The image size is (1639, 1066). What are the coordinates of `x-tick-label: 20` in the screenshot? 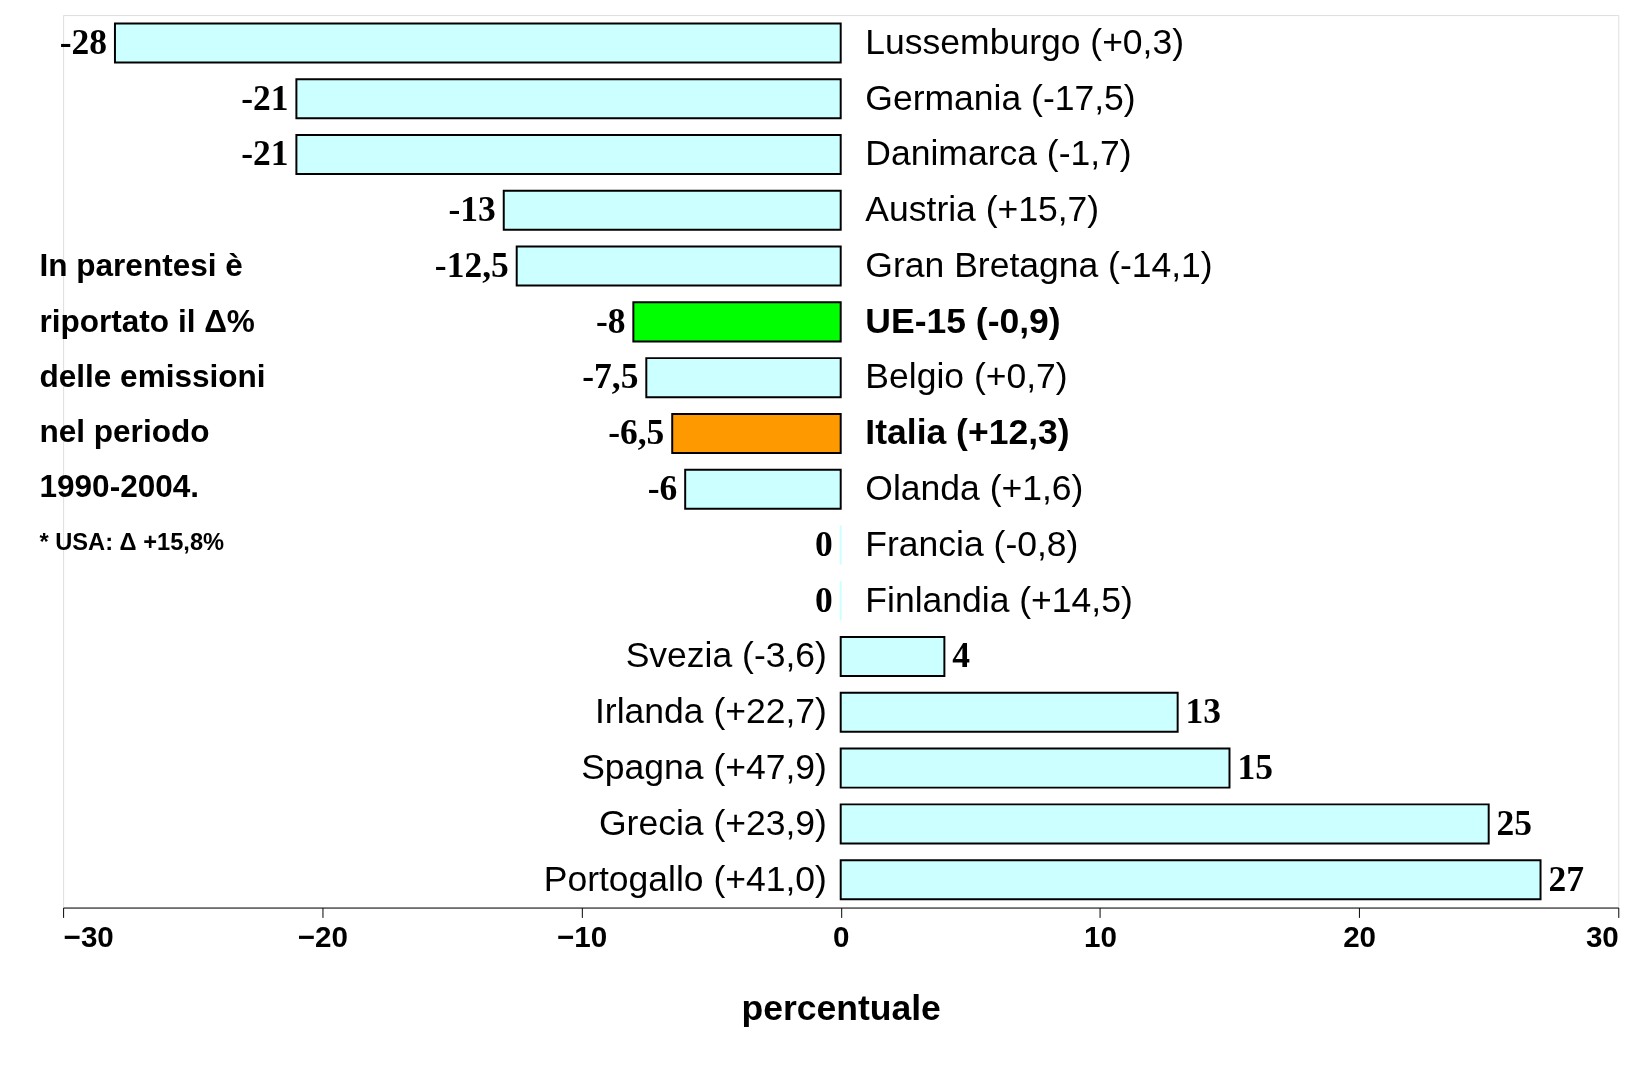 It's located at (1360, 937).